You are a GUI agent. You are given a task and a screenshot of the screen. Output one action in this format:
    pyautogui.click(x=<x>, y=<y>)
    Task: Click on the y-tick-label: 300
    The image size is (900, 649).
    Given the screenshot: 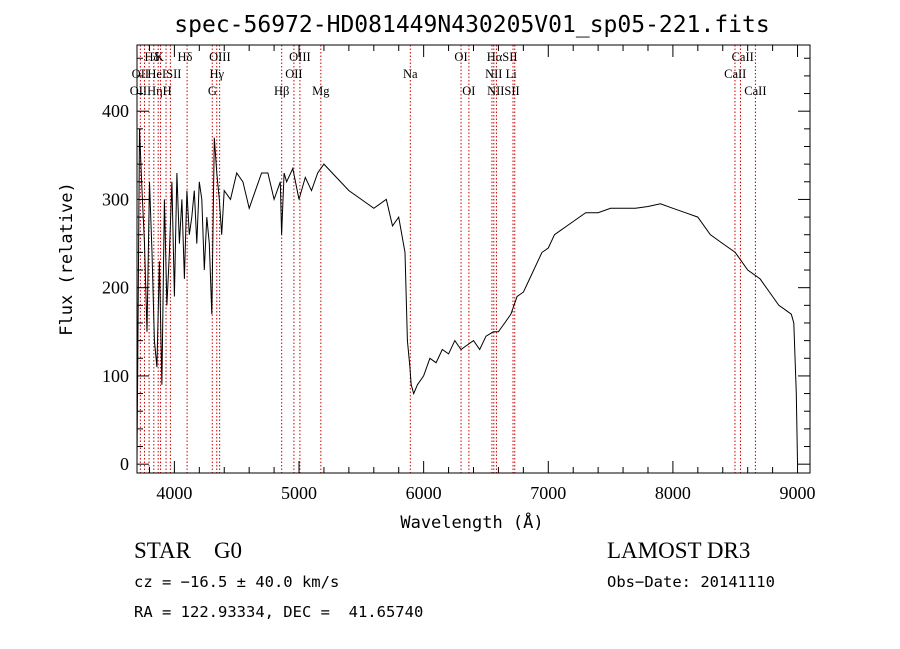 What is the action you would take?
    pyautogui.click(x=115, y=199)
    